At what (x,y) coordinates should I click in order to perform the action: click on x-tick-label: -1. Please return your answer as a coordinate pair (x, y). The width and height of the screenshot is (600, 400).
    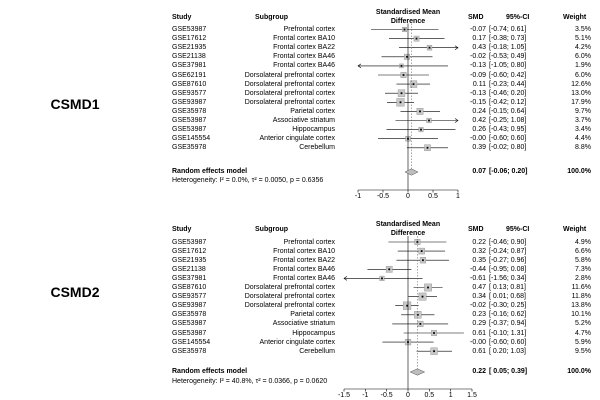
    Looking at the image, I should click on (365, 395).